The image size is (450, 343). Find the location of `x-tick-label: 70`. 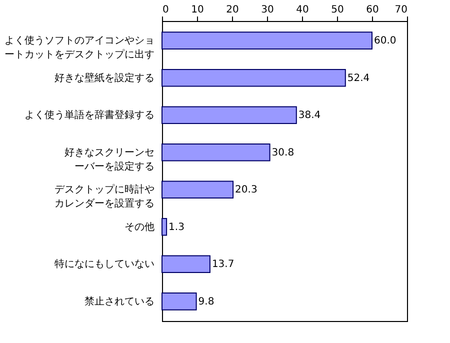

x-tick-label: 70 is located at coordinates (401, 10).